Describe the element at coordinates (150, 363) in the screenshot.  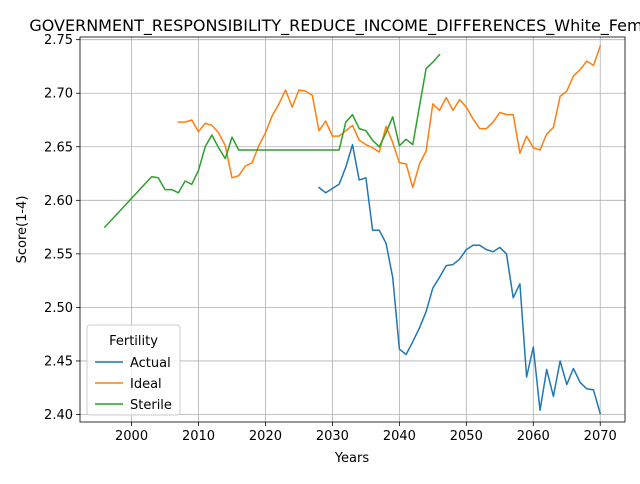
I see `legend-label-actual: Actual` at that location.